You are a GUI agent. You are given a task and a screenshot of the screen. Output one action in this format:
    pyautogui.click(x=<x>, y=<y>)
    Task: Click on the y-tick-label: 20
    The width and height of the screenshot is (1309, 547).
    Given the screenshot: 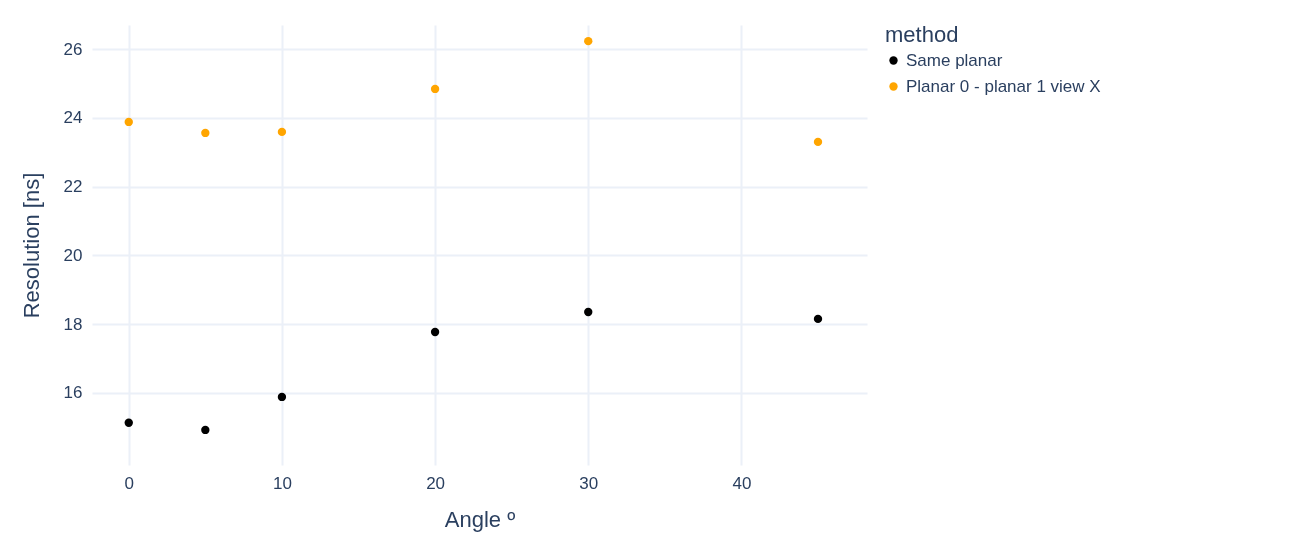 What is the action you would take?
    pyautogui.click(x=73, y=255)
    